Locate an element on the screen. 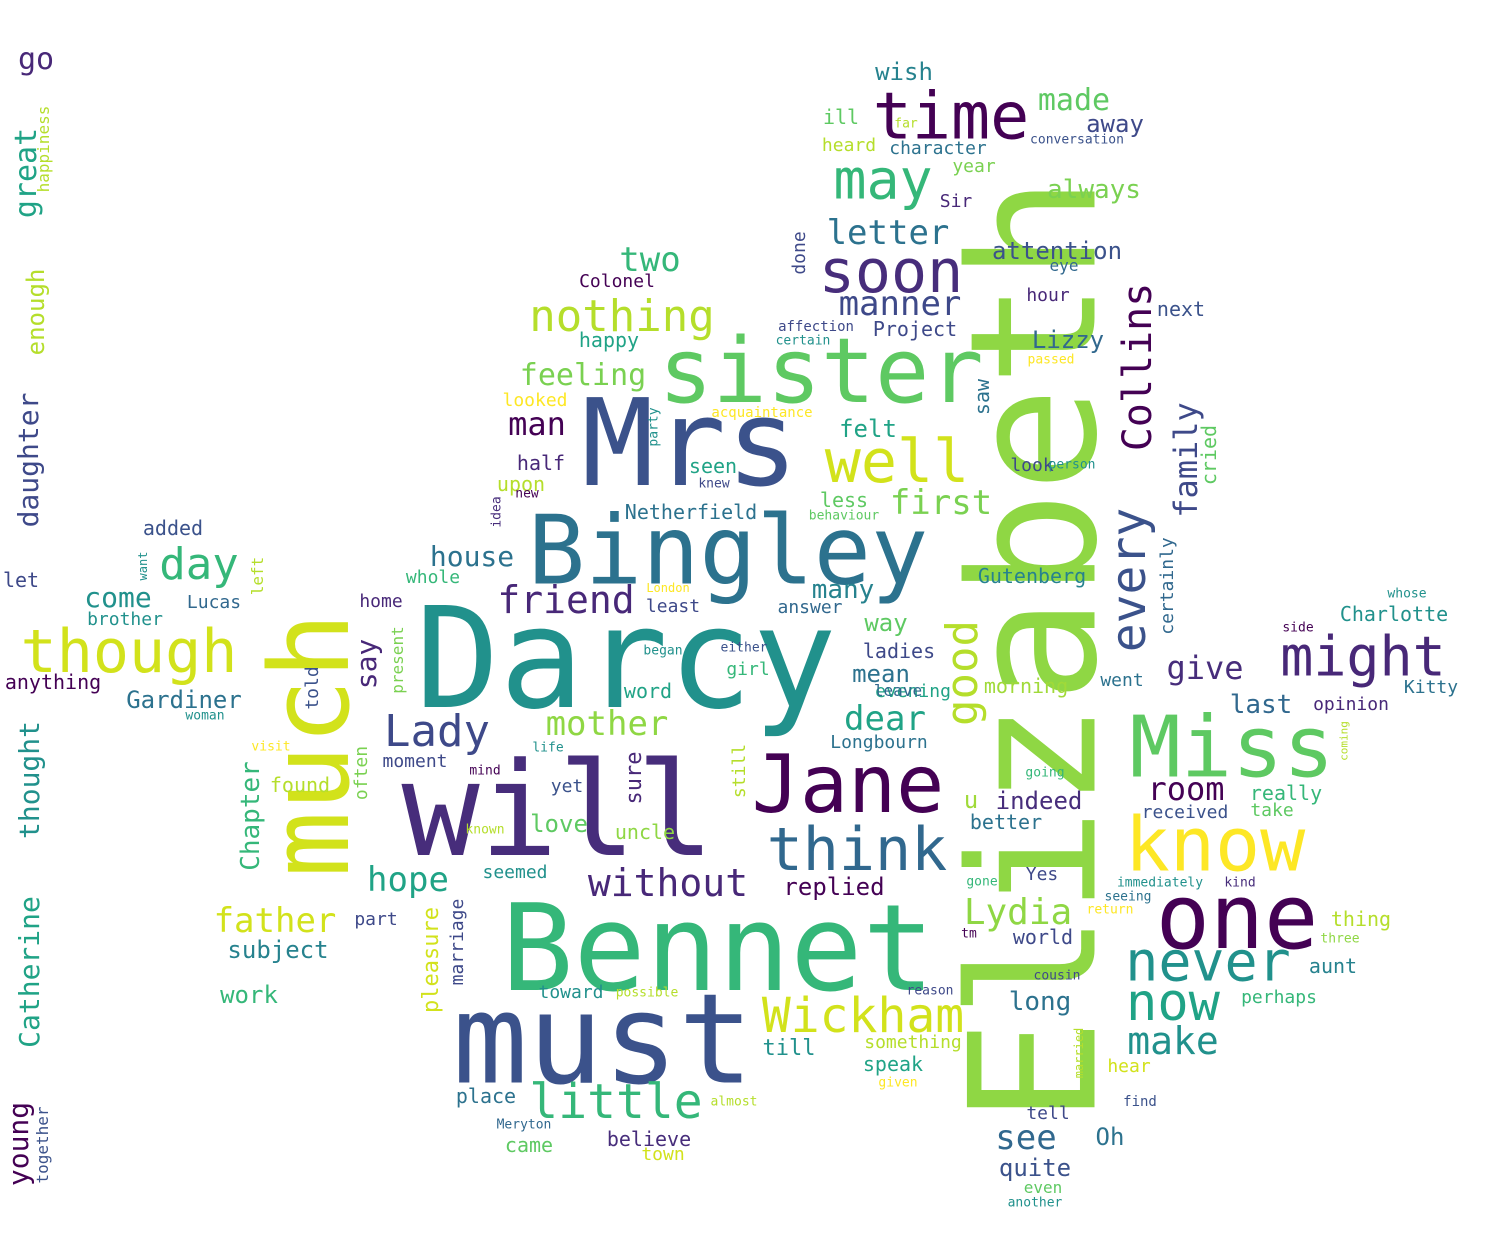 The height and width of the screenshot is (1248, 1502). word-first: first is located at coordinates (941, 503).